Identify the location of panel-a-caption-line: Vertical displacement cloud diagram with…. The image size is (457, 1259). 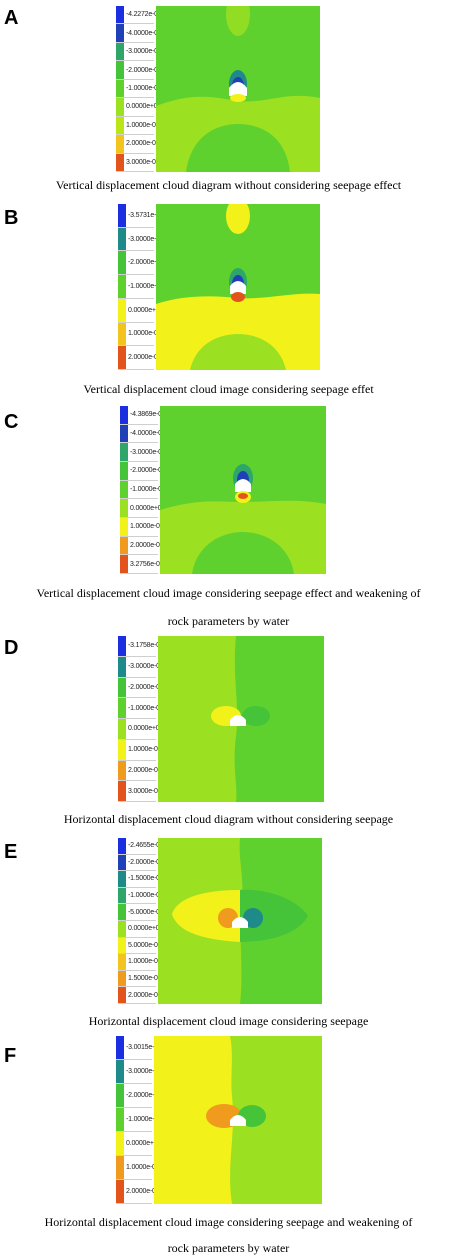
(228, 185).